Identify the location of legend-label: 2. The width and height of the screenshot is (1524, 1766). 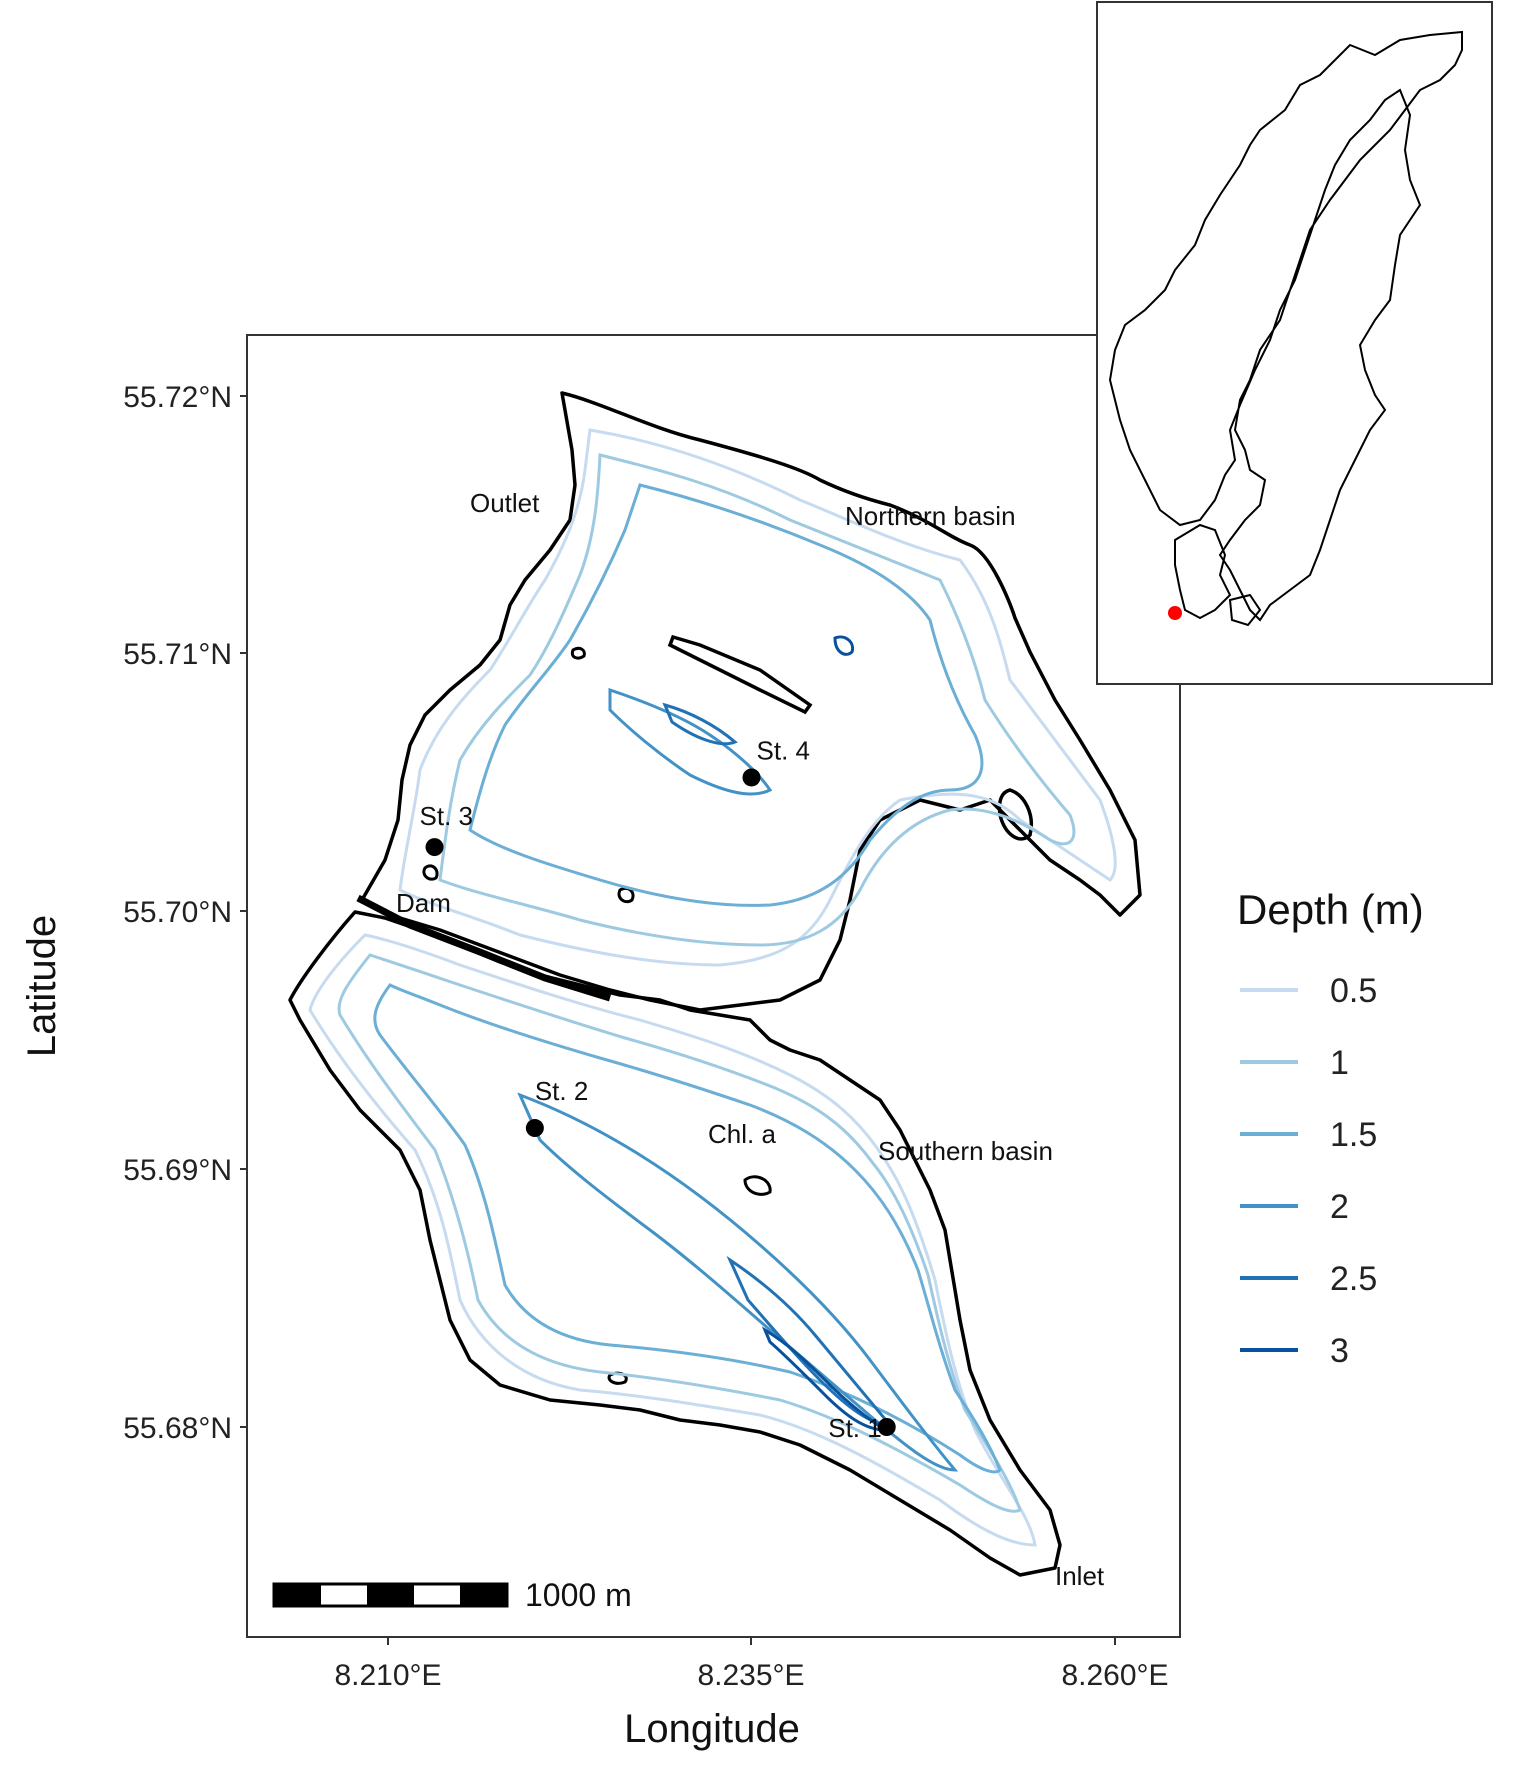
(1339, 1207).